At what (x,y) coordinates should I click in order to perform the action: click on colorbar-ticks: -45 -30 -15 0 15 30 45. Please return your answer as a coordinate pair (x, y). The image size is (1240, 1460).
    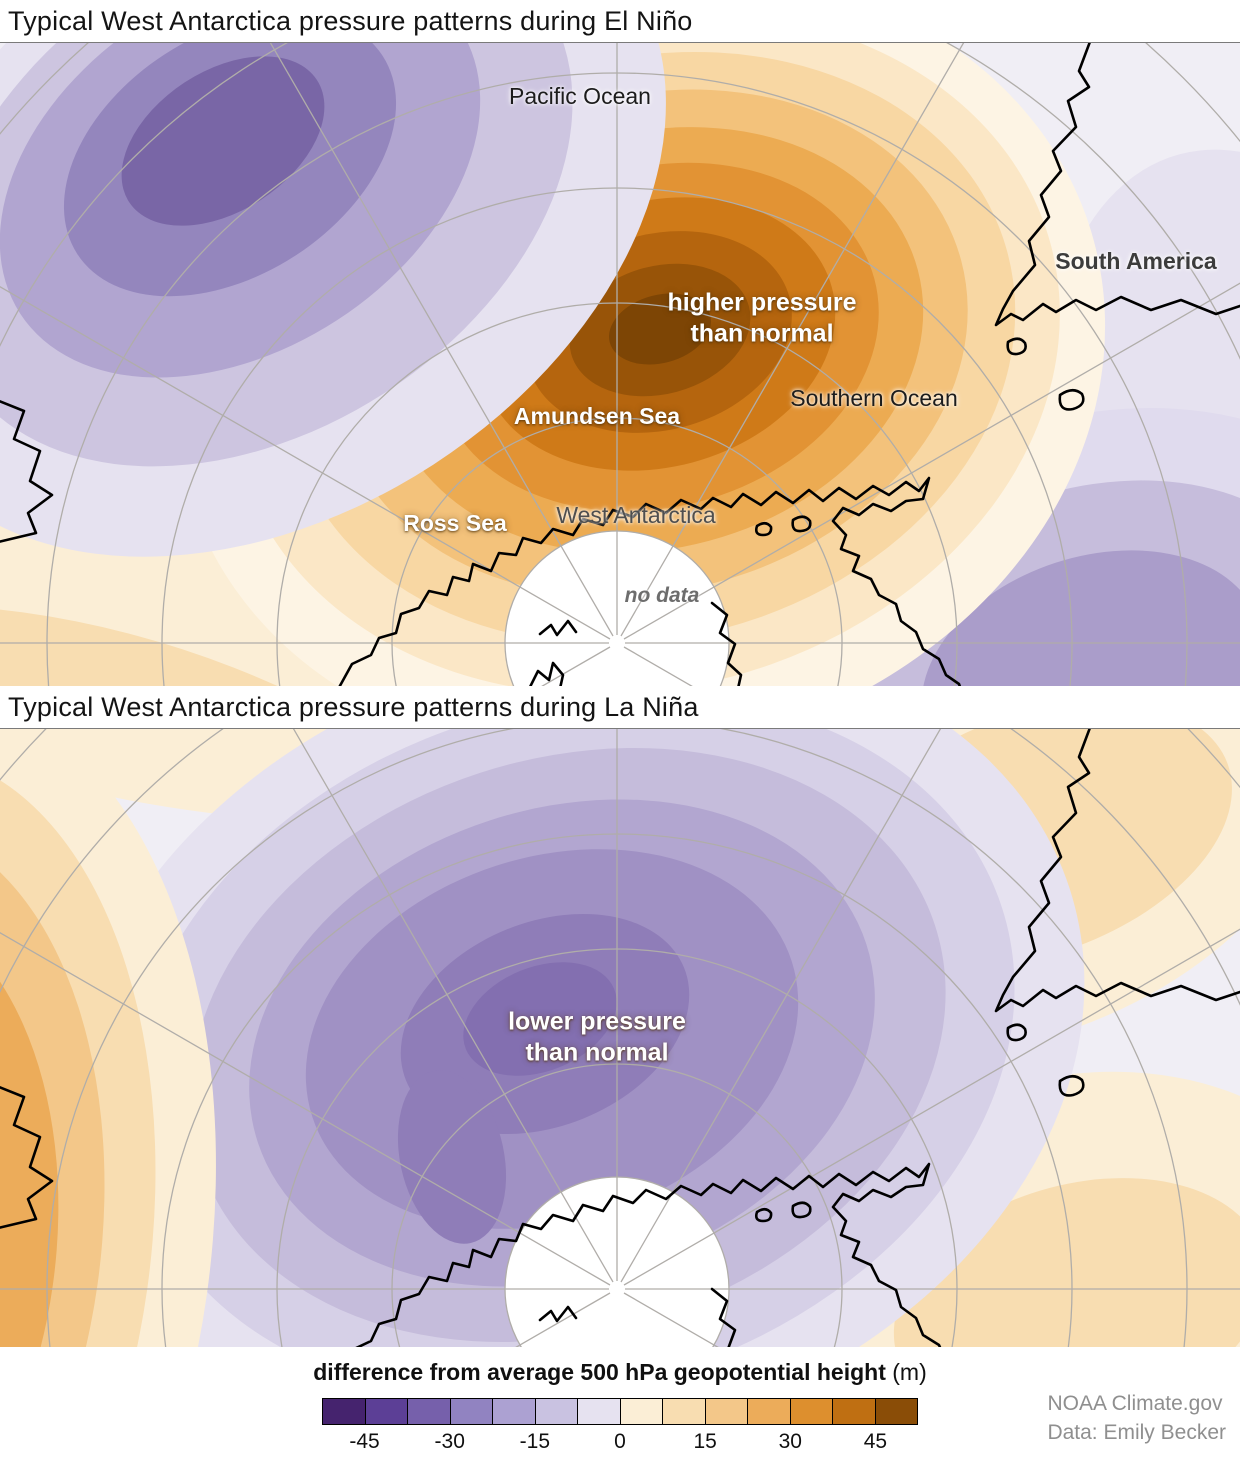
    Looking at the image, I should click on (620, 1443).